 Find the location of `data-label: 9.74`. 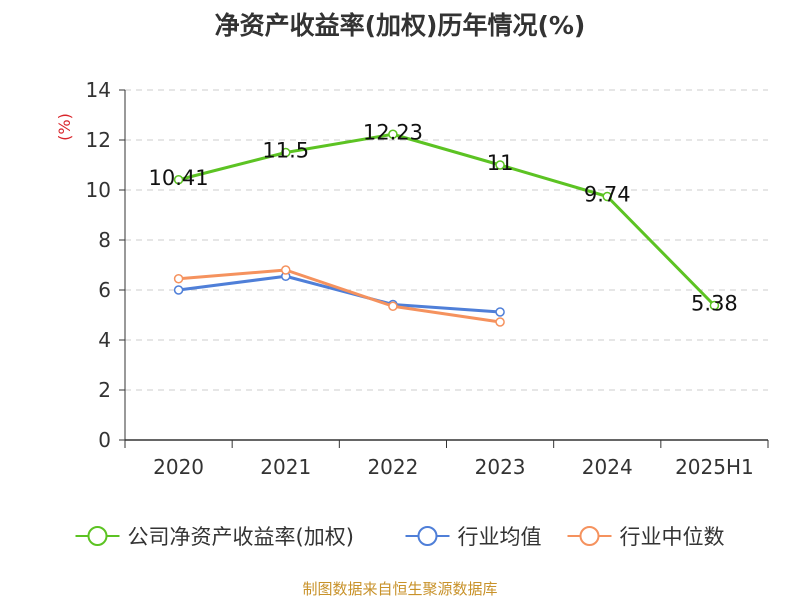

data-label: 9.74 is located at coordinates (607, 195).